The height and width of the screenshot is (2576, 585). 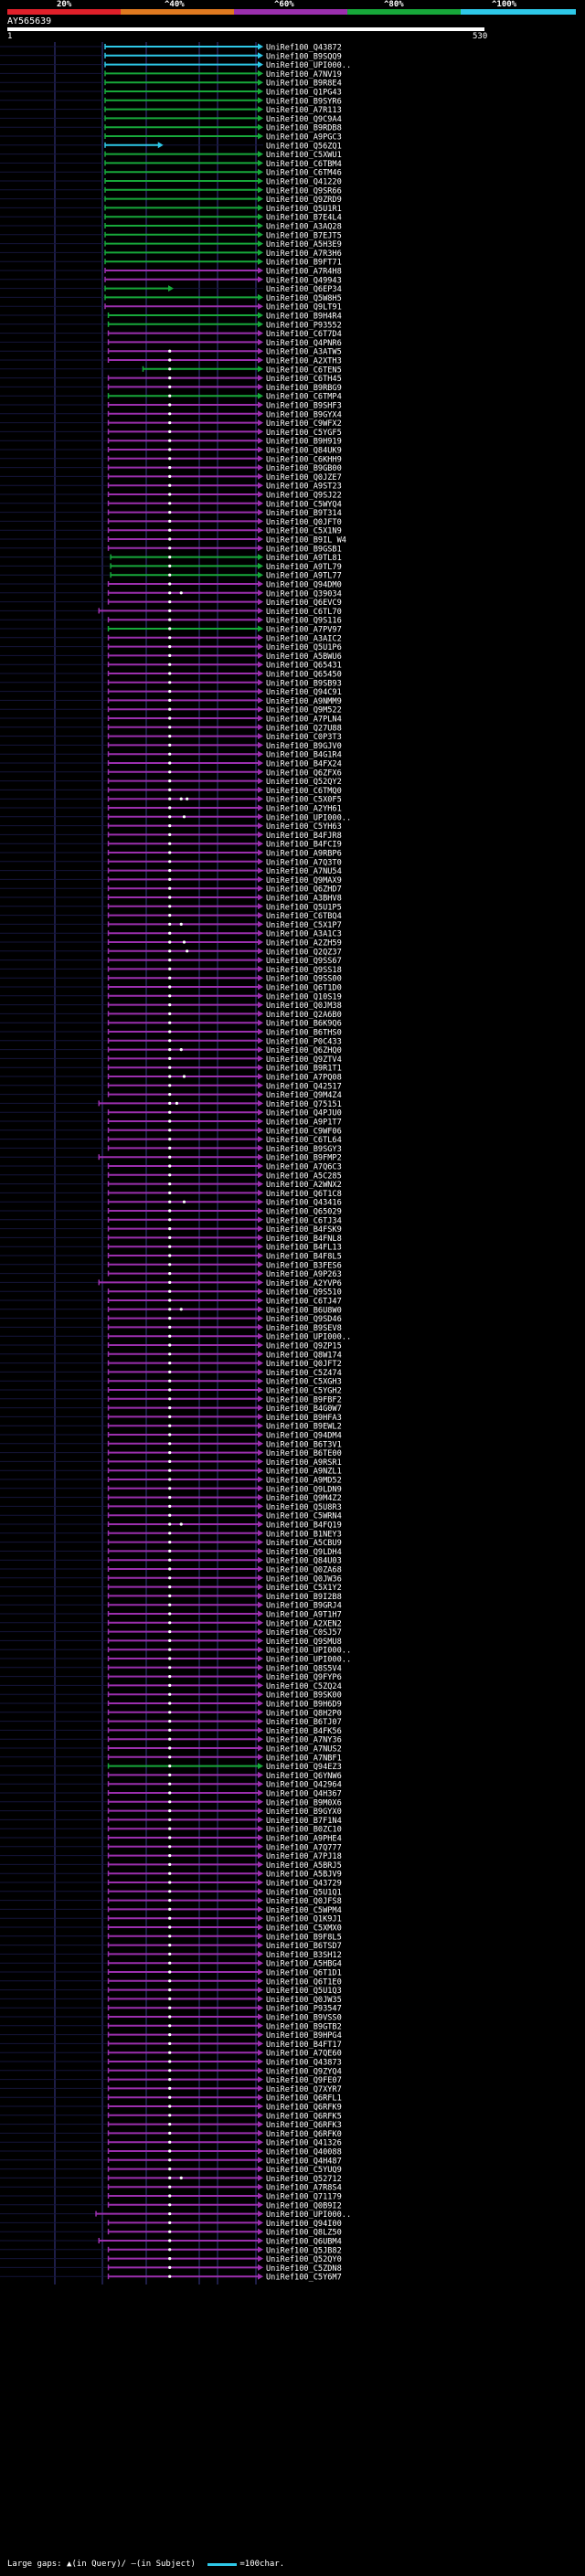 I want to click on hit-label: UniRef100_A7QE60, so click(x=304, y=2054).